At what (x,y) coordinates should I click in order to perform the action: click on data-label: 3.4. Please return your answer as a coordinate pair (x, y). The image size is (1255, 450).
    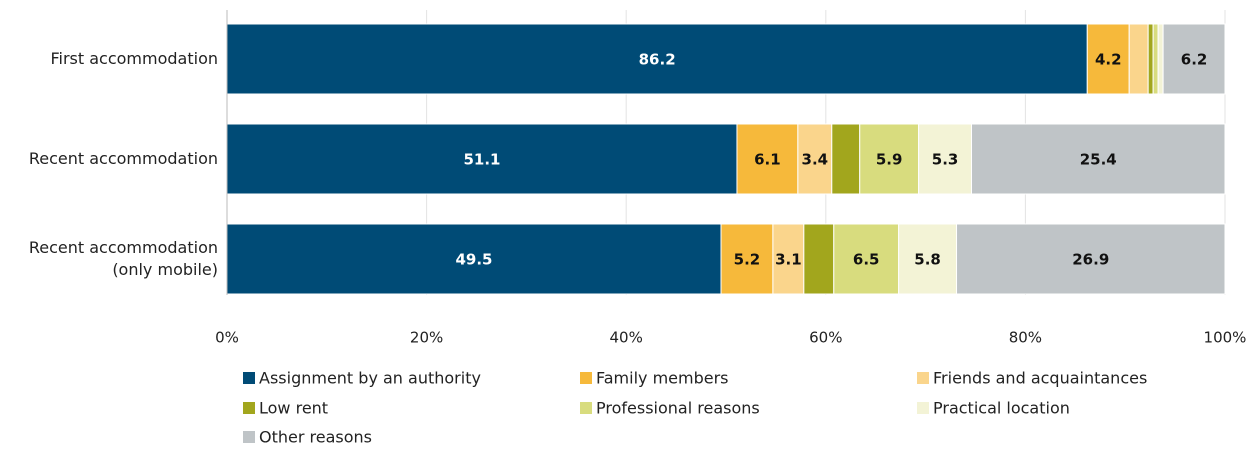
    Looking at the image, I should click on (815, 160).